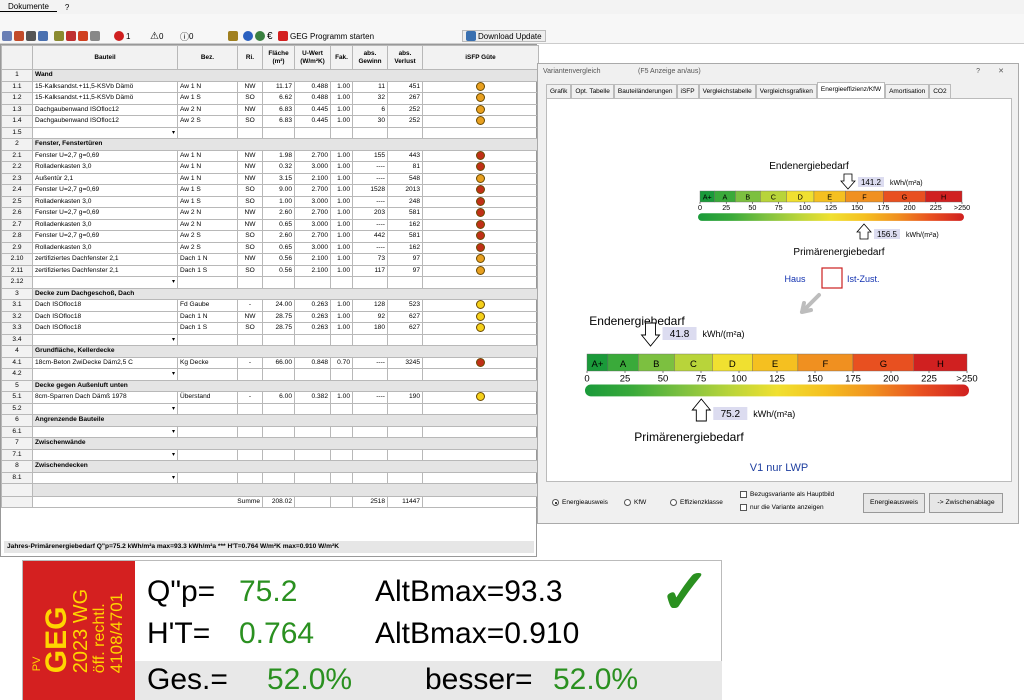  What do you see at coordinates (43, 36) in the screenshot?
I see `table-icon` at bounding box center [43, 36].